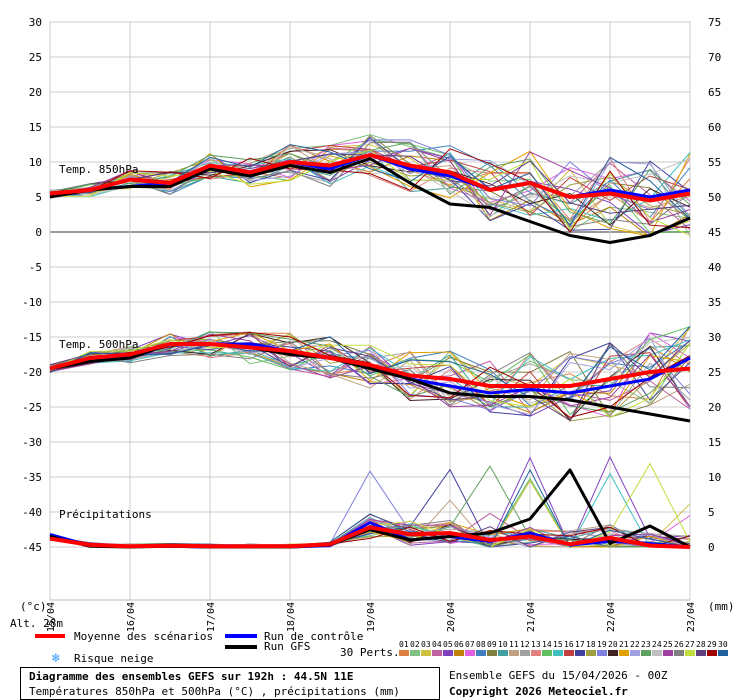 Image resolution: width=740 pixels, height=700 pixels. What do you see at coordinates (525, 644) in the screenshot?
I see `pert-number-label: 12` at bounding box center [525, 644].